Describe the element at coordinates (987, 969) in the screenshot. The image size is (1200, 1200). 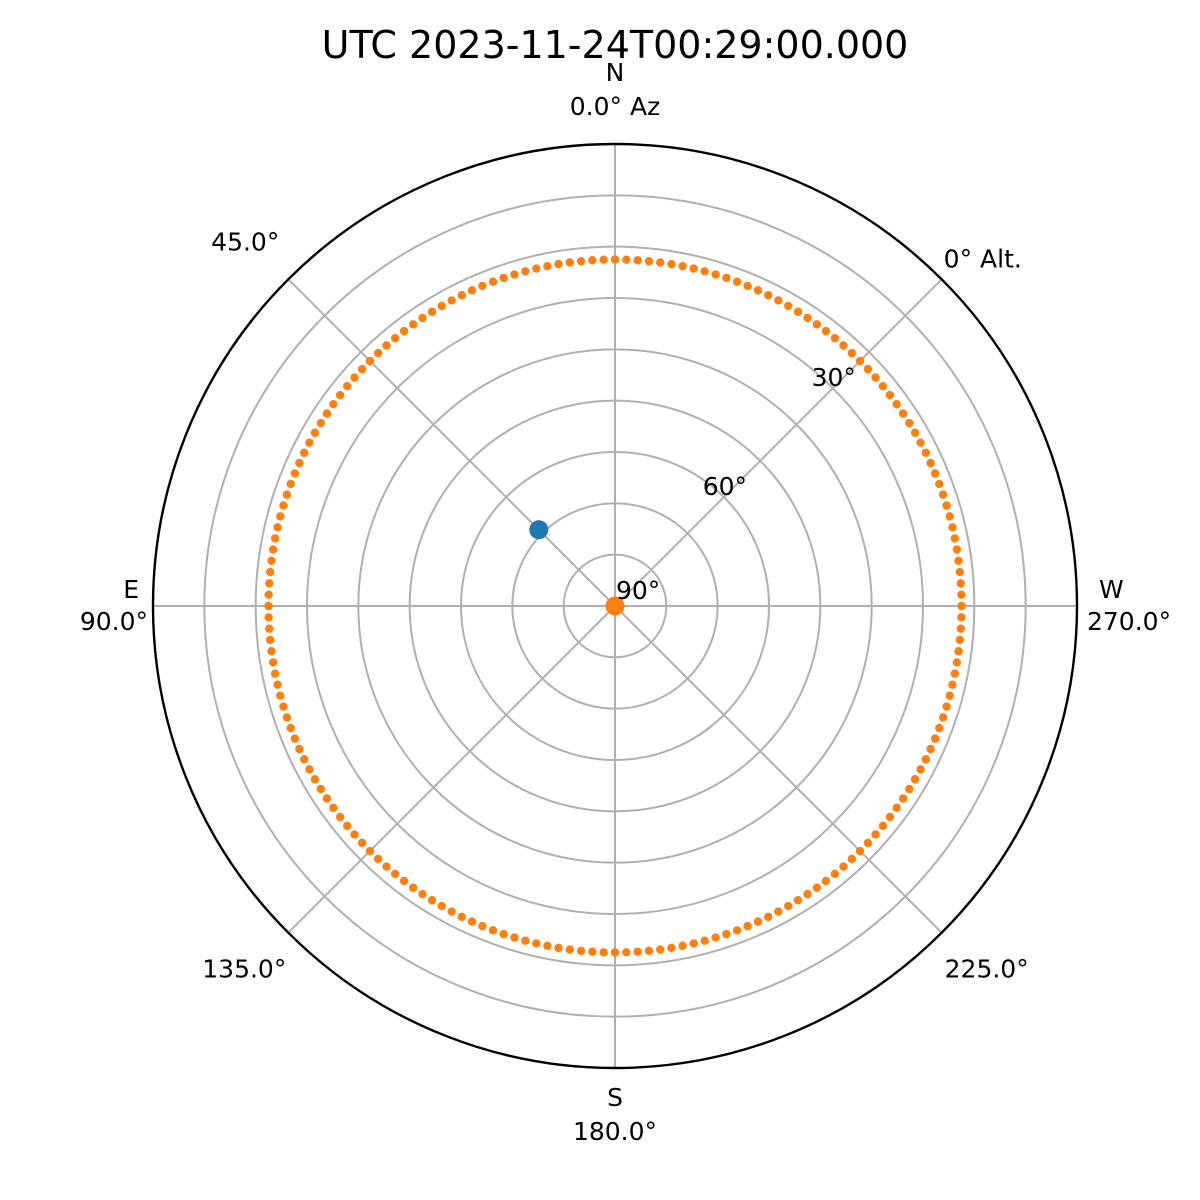
I see `azimuth-tick-label: 225.0°` at that location.